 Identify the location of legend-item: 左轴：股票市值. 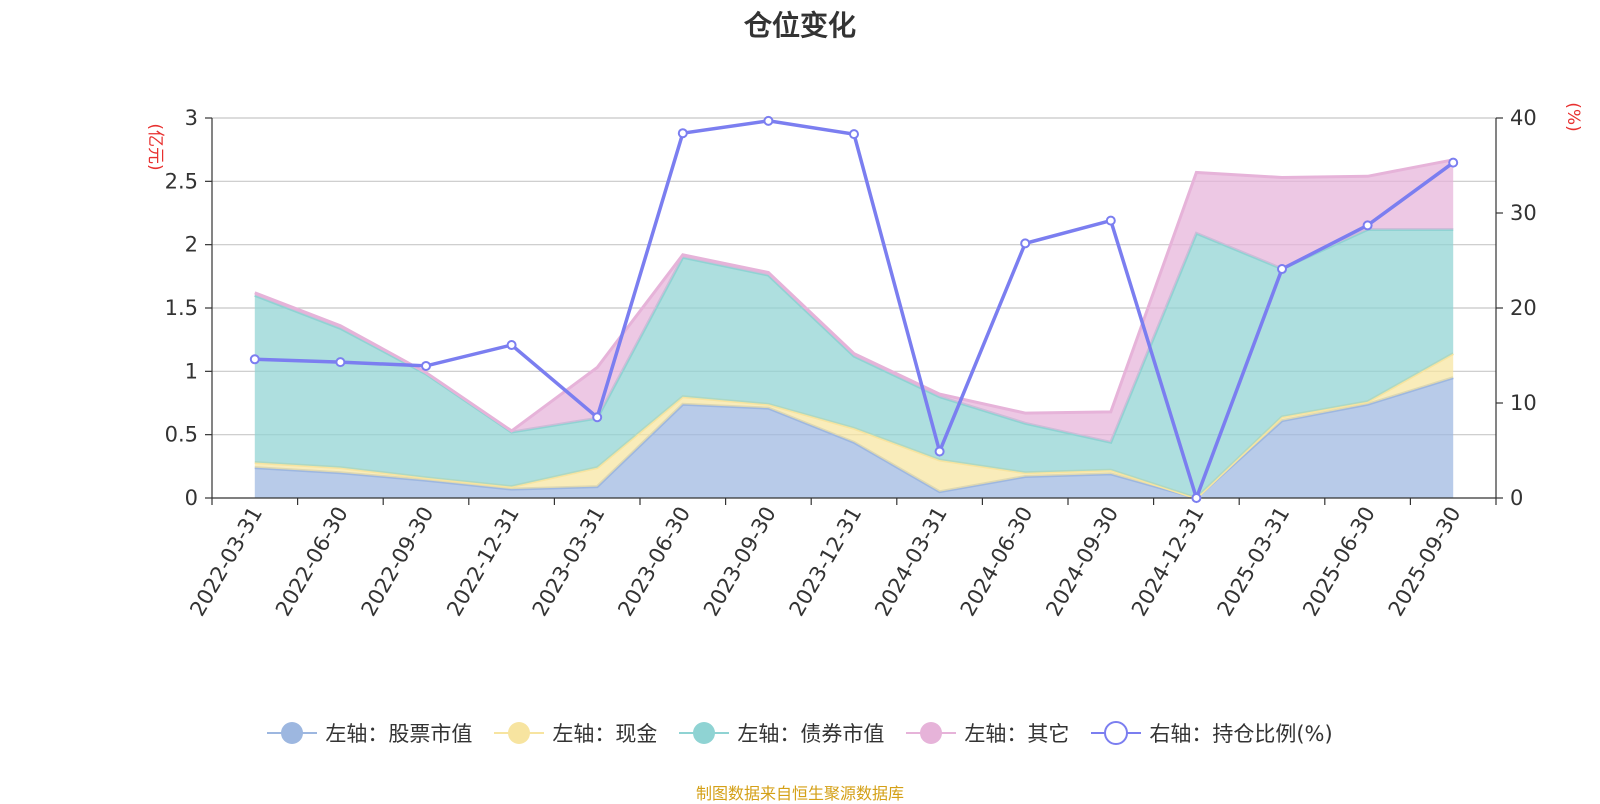
(369, 733).